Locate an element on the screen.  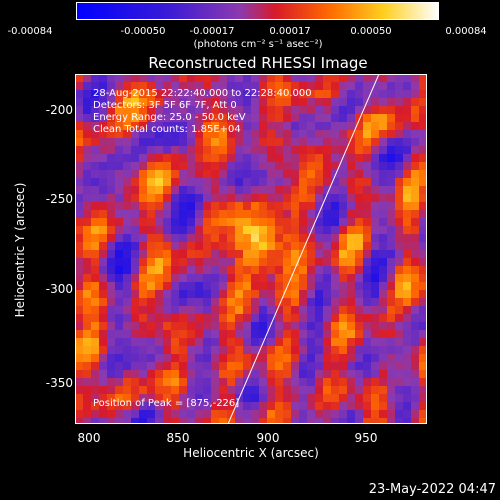
clean-counts-text: Clean Total counts: 1.85E+04 is located at coordinates (167, 129).